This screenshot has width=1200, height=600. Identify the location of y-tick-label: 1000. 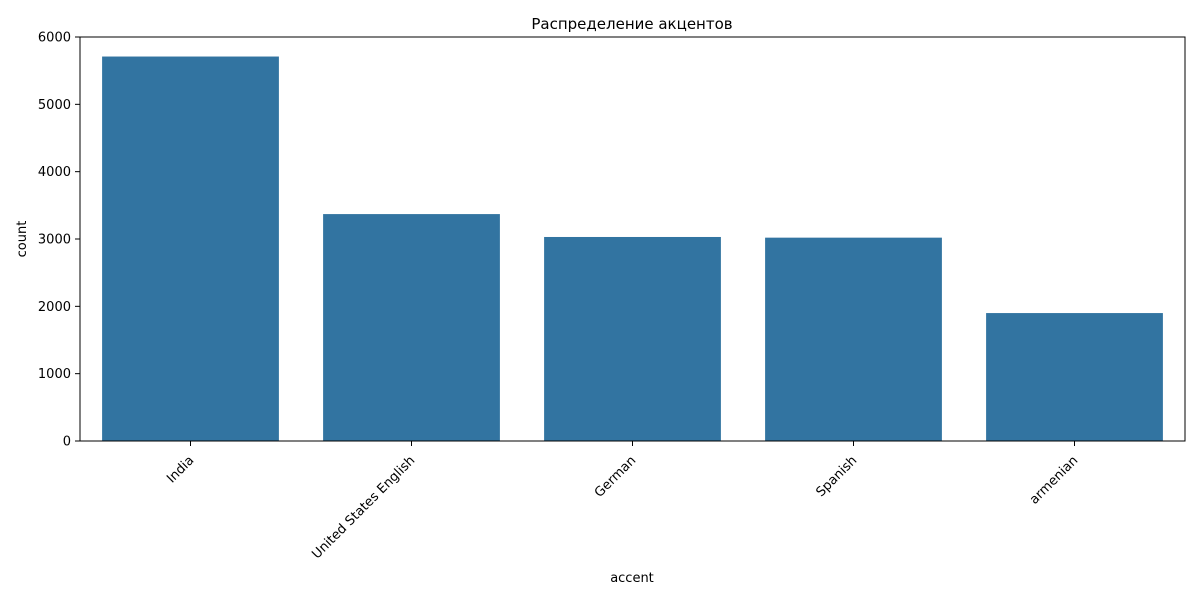
(54, 374).